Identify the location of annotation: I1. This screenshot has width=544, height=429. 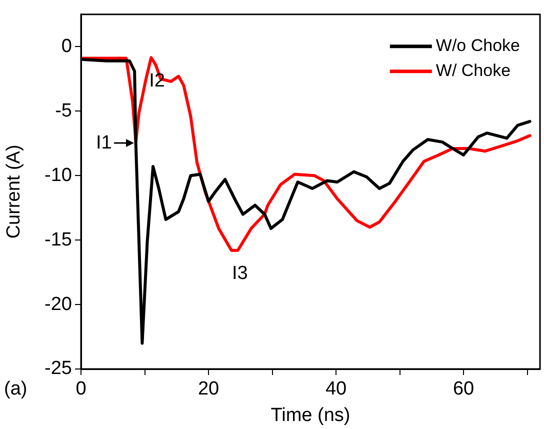
(104, 143).